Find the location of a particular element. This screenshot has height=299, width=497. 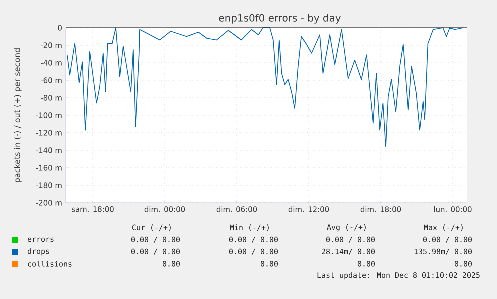

chart-title: enp1s0f0 errors - by day is located at coordinates (280, 19).